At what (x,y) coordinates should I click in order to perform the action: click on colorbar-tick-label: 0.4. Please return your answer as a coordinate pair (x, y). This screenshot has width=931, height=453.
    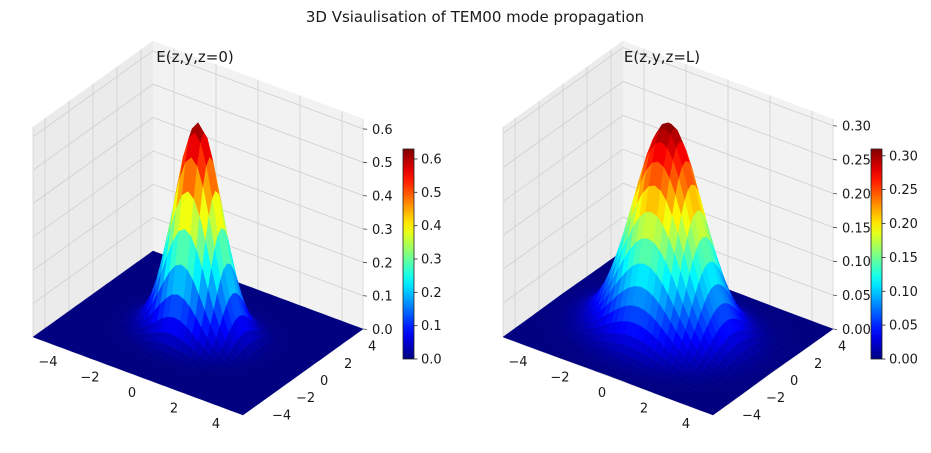
    Looking at the image, I should click on (431, 226).